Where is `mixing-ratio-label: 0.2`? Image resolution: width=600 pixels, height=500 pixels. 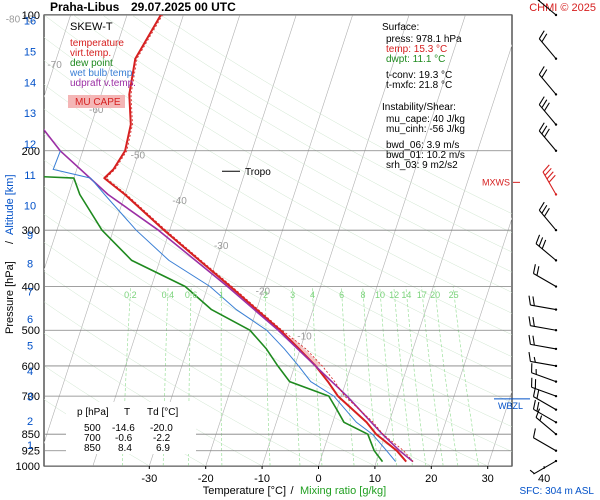 mixing-ratio-label: 0.2 is located at coordinates (130, 295).